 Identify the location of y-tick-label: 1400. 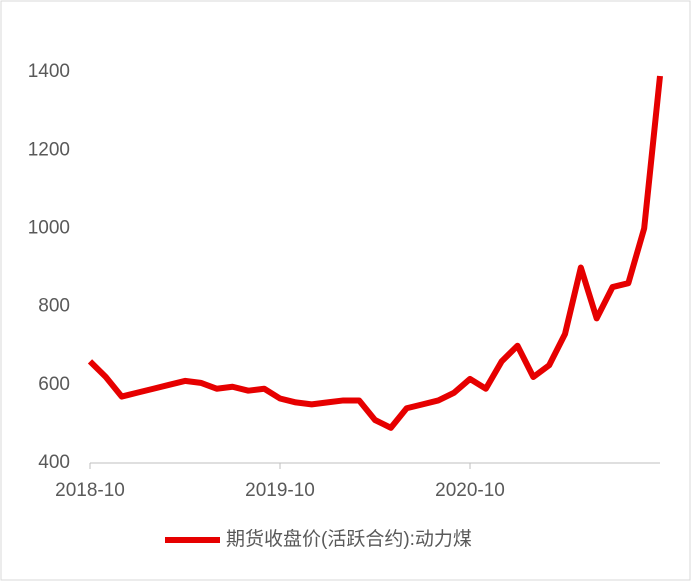
(49, 71).